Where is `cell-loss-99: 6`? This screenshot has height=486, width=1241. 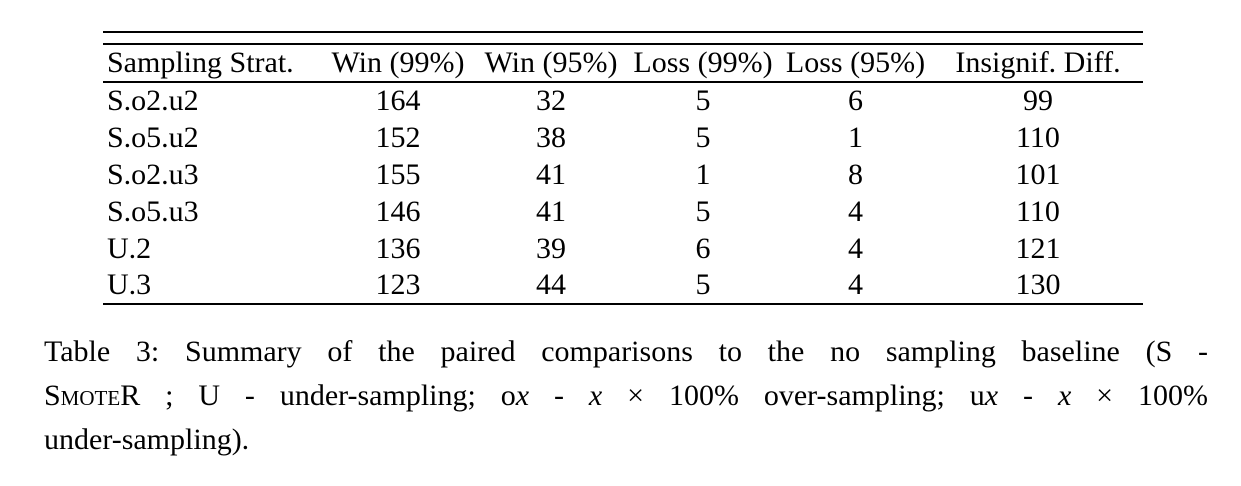 cell-loss-99: 6 is located at coordinates (703, 248).